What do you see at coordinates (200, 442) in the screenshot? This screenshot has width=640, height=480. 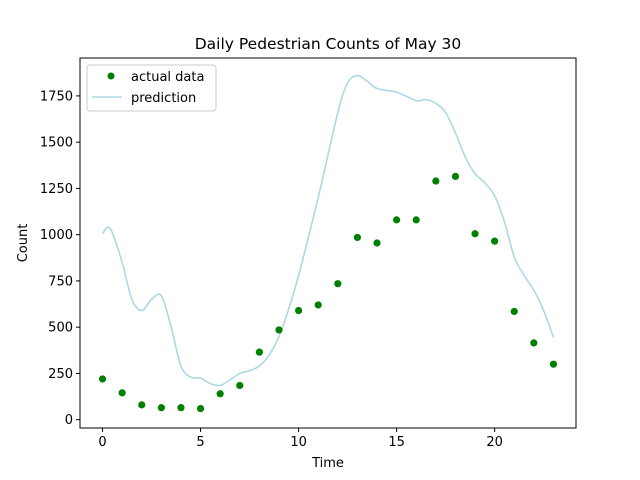 I see `x-tick-label: 5` at bounding box center [200, 442].